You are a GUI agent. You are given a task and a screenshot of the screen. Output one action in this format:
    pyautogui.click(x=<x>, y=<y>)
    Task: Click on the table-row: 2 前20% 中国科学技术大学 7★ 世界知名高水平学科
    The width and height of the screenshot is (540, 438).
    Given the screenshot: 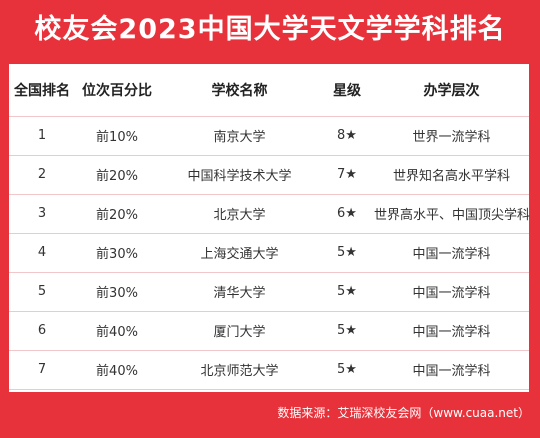 What is the action you would take?
    pyautogui.click(x=269, y=175)
    